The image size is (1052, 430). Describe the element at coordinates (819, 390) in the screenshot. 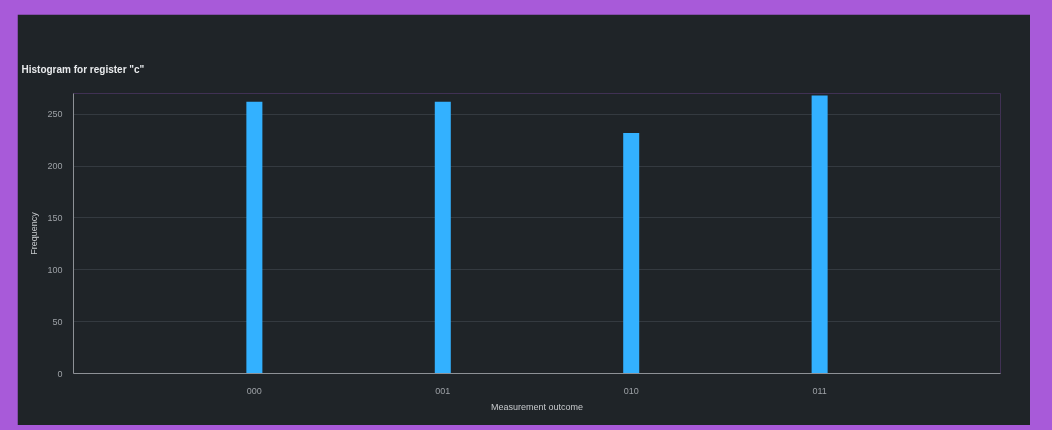

I see `x-tick-label: 011` at that location.